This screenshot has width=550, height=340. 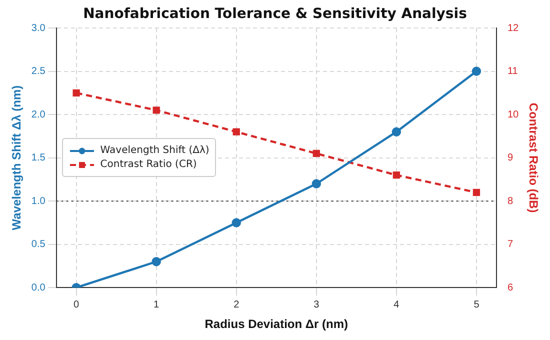 What do you see at coordinates (38, 201) in the screenshot?
I see `y-tick-label: 1.0` at bounding box center [38, 201].